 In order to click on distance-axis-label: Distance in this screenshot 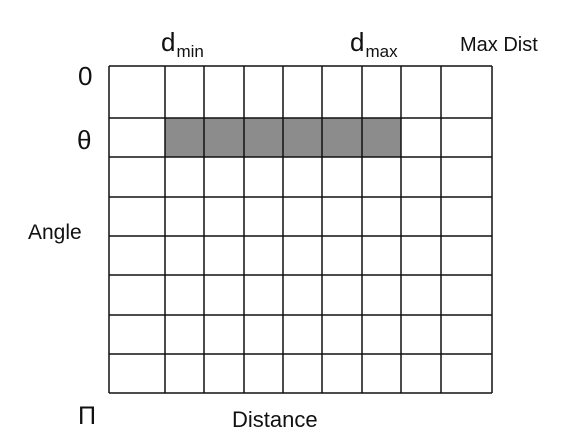, I will do `click(275, 419)`.